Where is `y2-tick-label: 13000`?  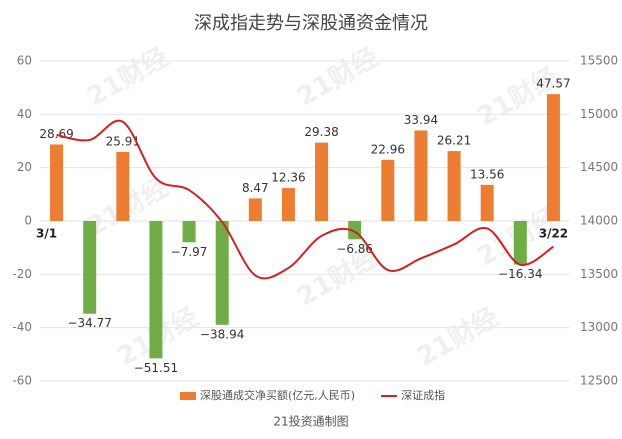
y2-tick-label: 13000 is located at coordinates (599, 327).